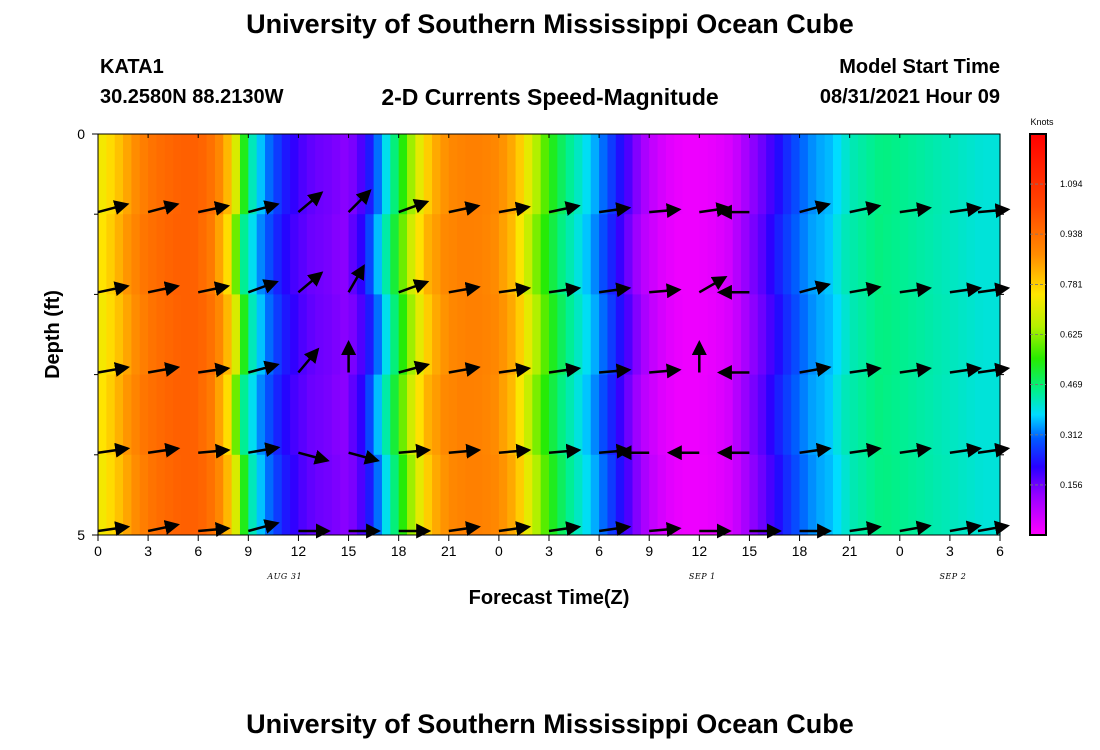 This screenshot has width=1100, height=750. Describe the element at coordinates (299, 551) in the screenshot. I see `x-tick-label: 12` at that location.